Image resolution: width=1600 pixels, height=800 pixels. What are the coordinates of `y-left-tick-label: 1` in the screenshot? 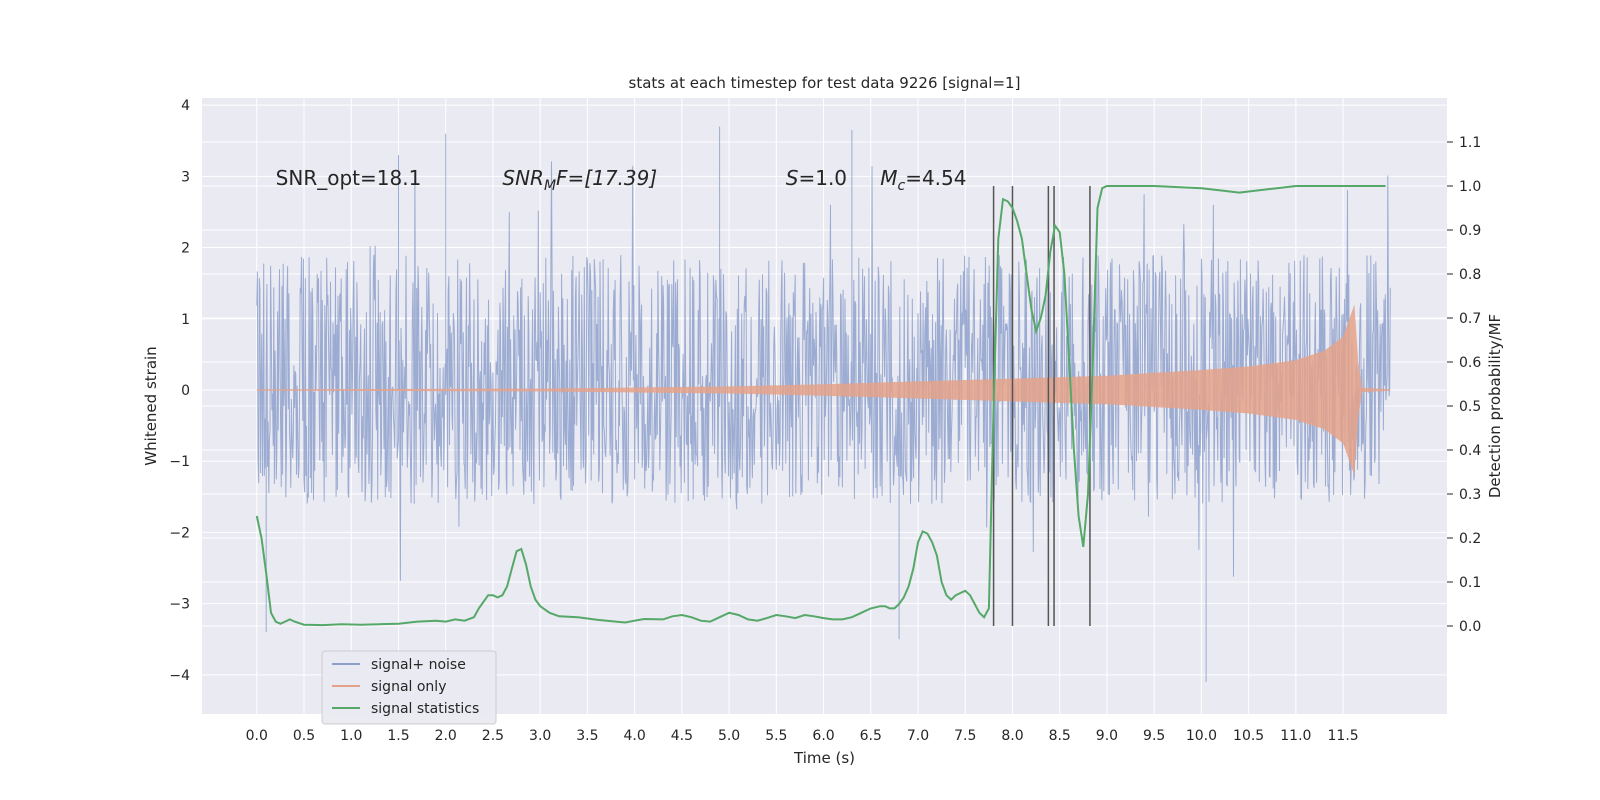 It's located at (185, 320).